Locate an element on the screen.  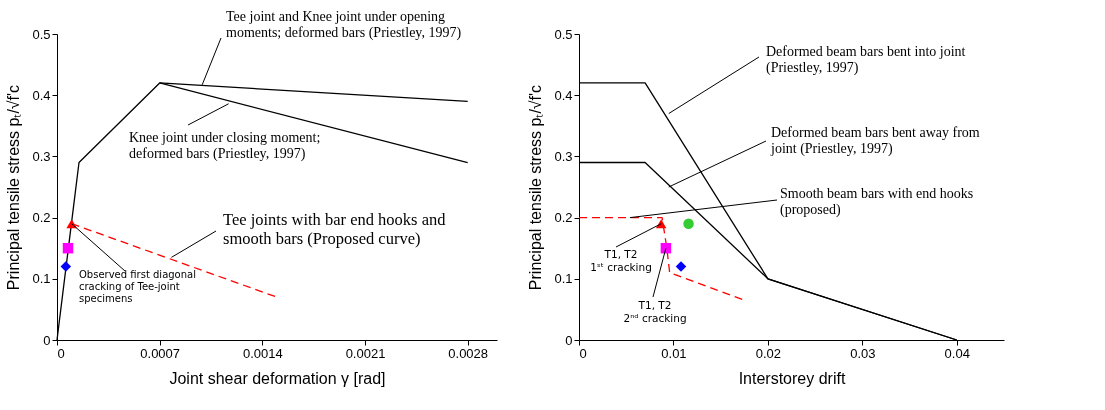
annotation: Deformed beam bars bent into joint (Priestley, 1997) is located at coordinates (866, 60).